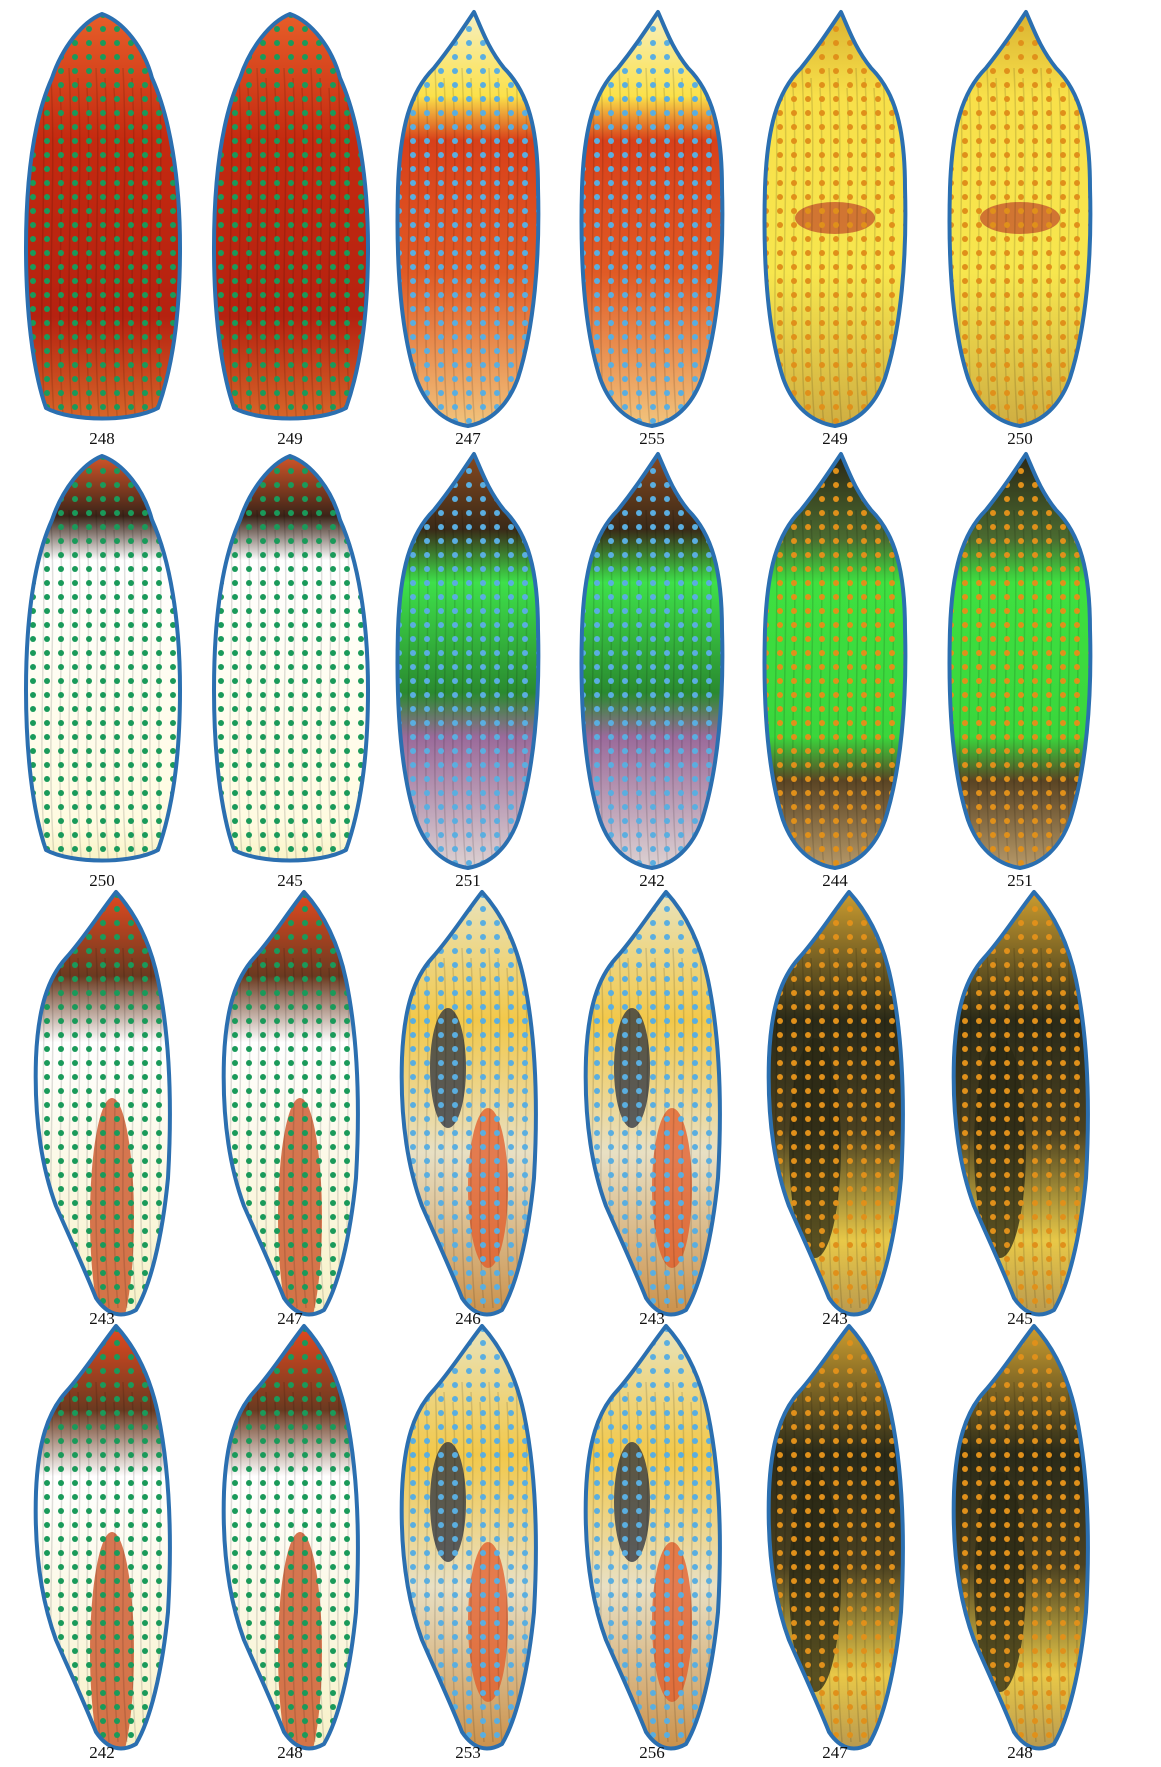  Describe the element at coordinates (652, 438) in the screenshot. I see `specimen-label: 255` at that location.